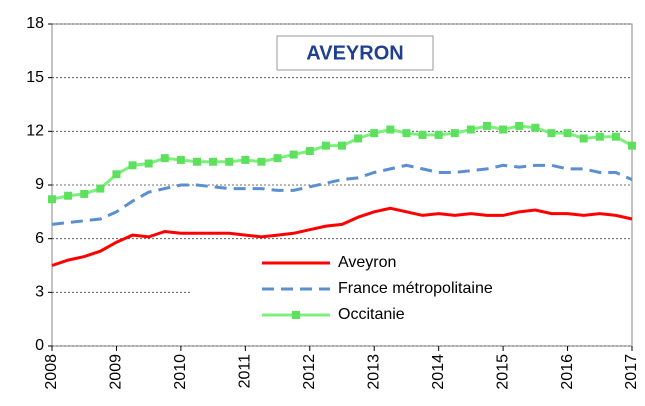 The width and height of the screenshot is (645, 406). Describe the element at coordinates (567, 372) in the screenshot. I see `x-tick-label: 2016` at that location.